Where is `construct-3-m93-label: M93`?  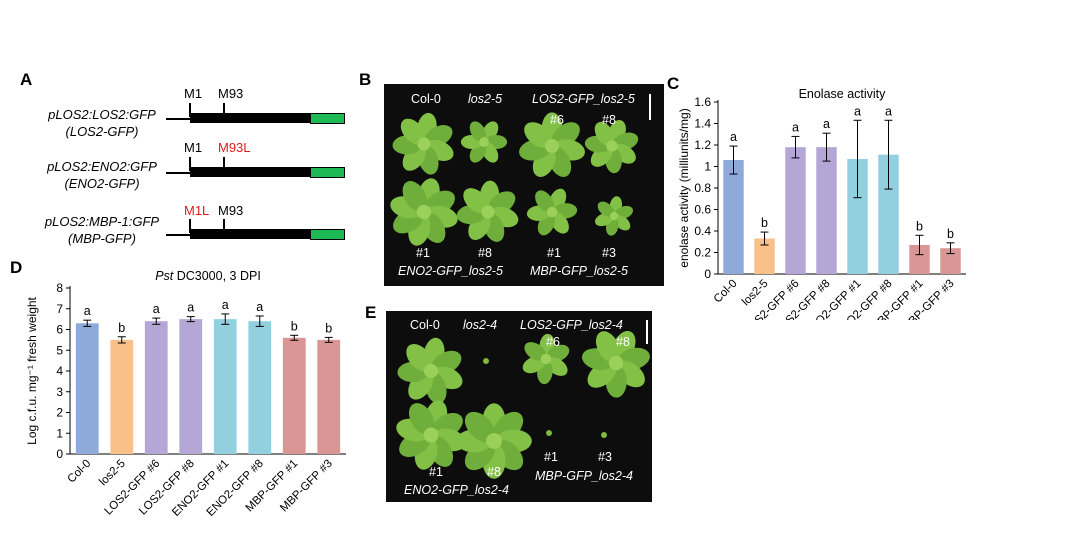
construct-3-m93-label: M93 is located at coordinates (231, 210).